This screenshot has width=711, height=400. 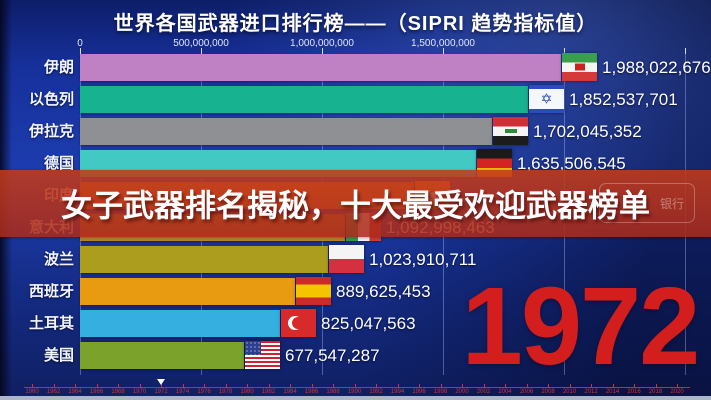 I want to click on country-label: 西班牙, so click(x=51, y=291).